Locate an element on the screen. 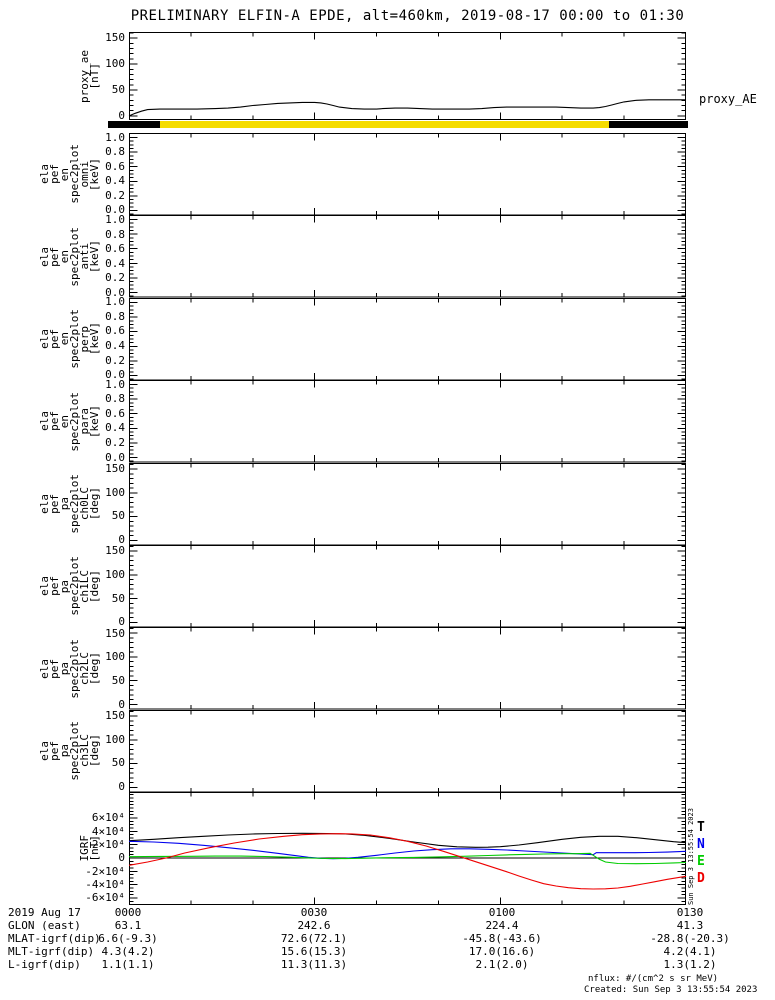  series-line-N is located at coordinates (407, 850).